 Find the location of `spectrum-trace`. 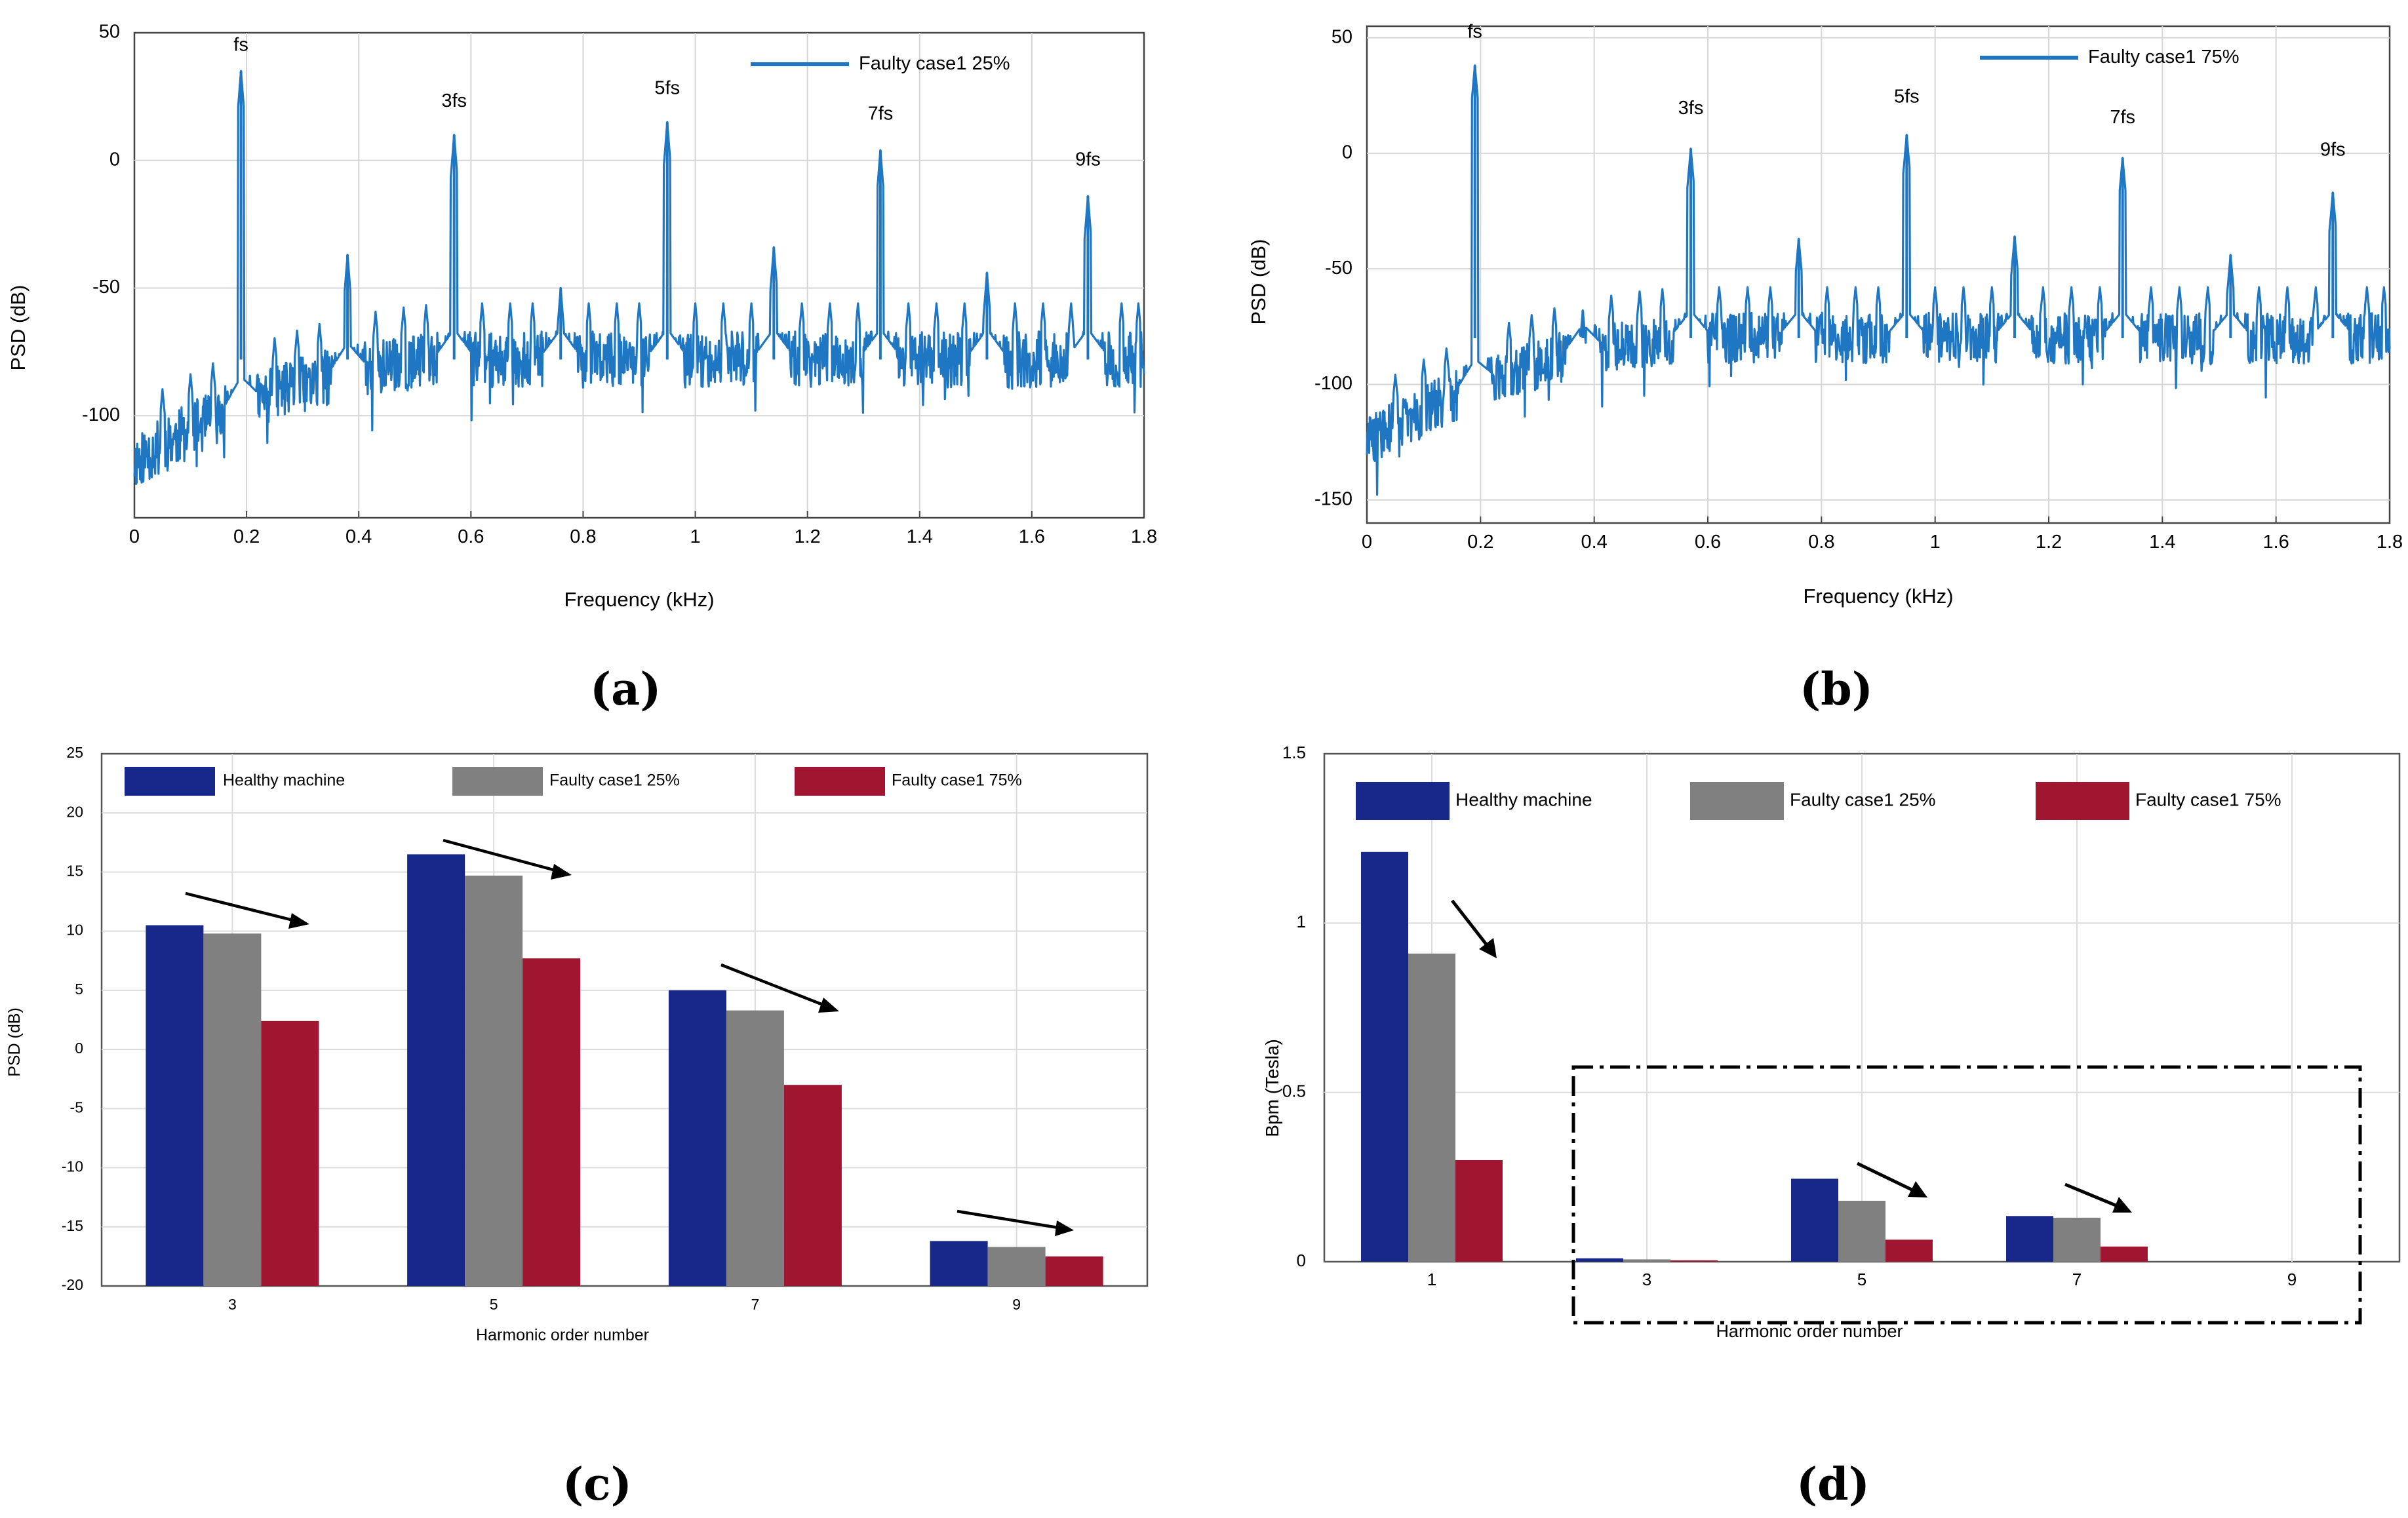

spectrum-trace is located at coordinates (639, 277).